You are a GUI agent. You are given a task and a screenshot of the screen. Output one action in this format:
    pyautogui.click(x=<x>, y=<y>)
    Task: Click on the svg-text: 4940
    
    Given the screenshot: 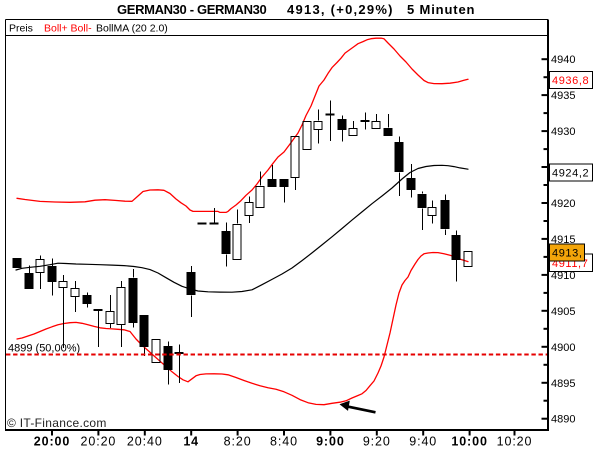 What is the action you would take?
    pyautogui.click(x=563, y=60)
    